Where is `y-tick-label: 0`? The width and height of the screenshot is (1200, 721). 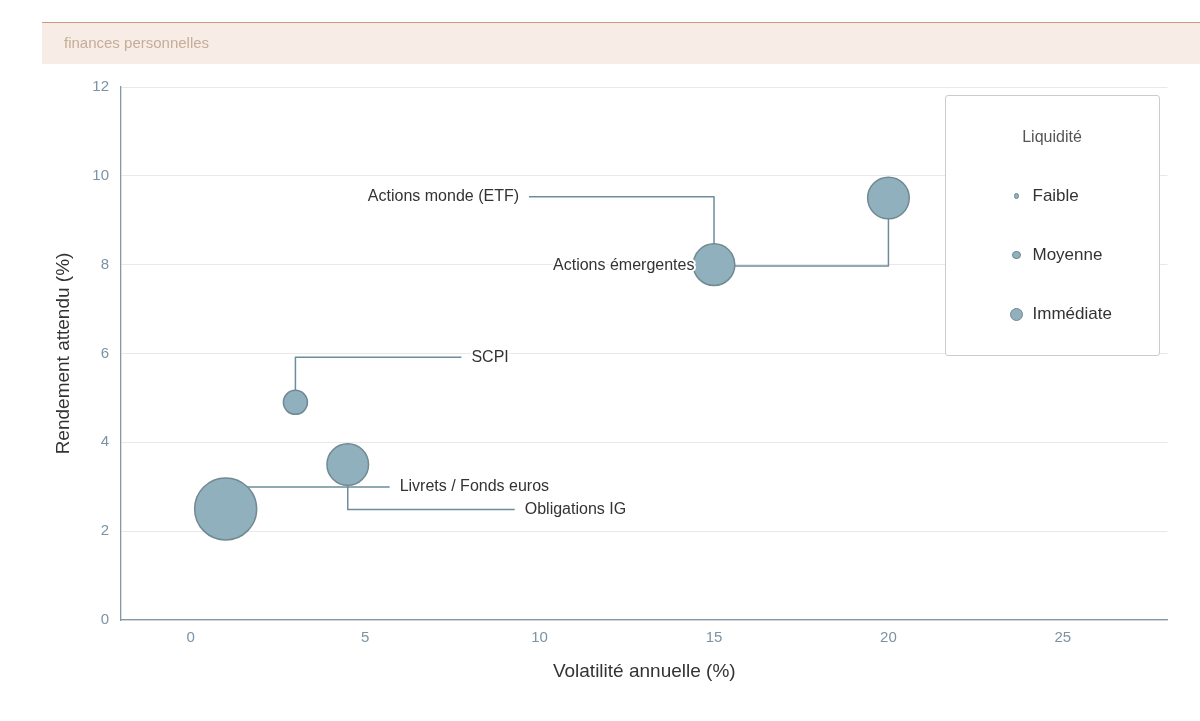
y-tick-label: 0 is located at coordinates (104, 619).